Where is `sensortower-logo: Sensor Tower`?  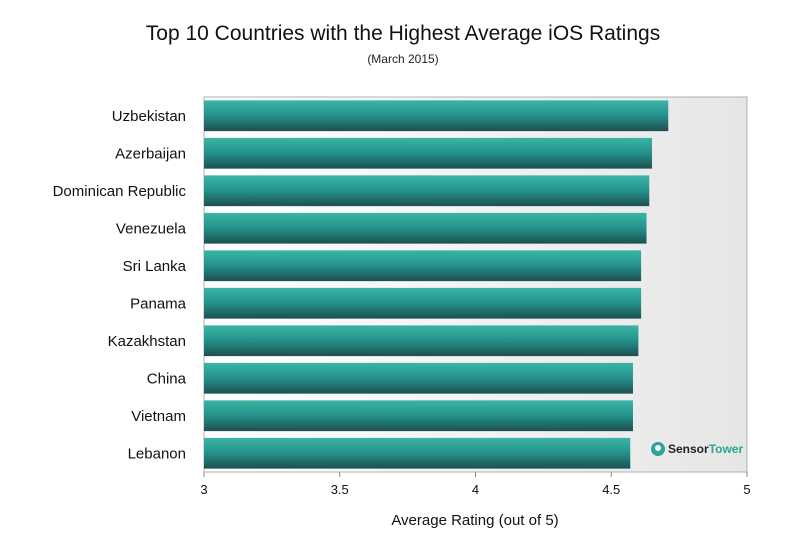
sensortower-logo: Sensor Tower is located at coordinates (697, 449).